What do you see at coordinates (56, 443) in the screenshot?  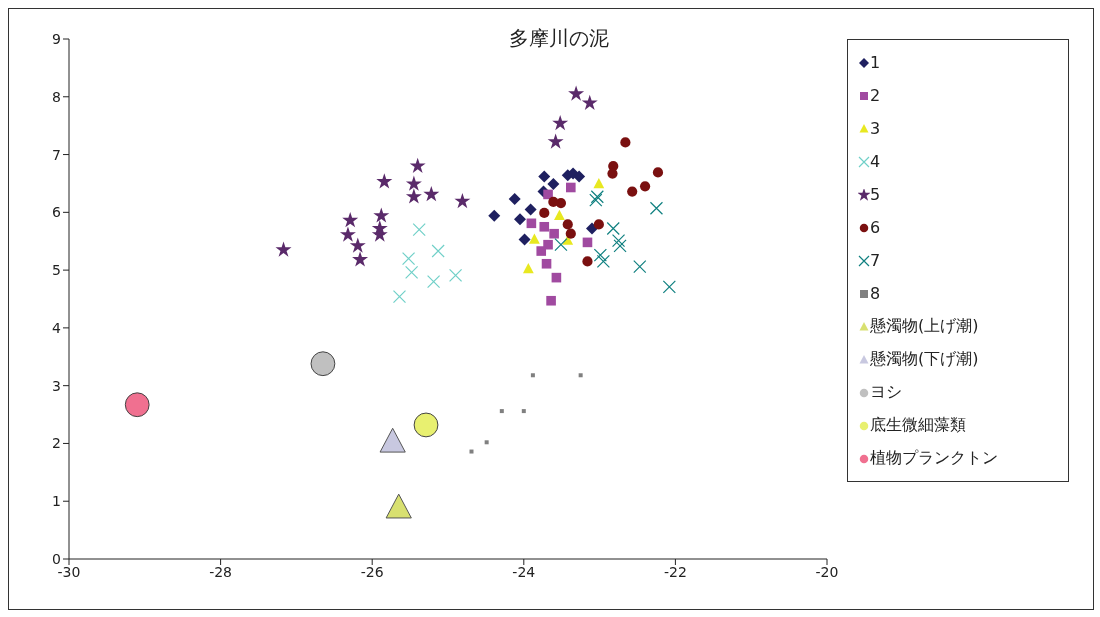 I see `y-tick-label: 2` at bounding box center [56, 443].